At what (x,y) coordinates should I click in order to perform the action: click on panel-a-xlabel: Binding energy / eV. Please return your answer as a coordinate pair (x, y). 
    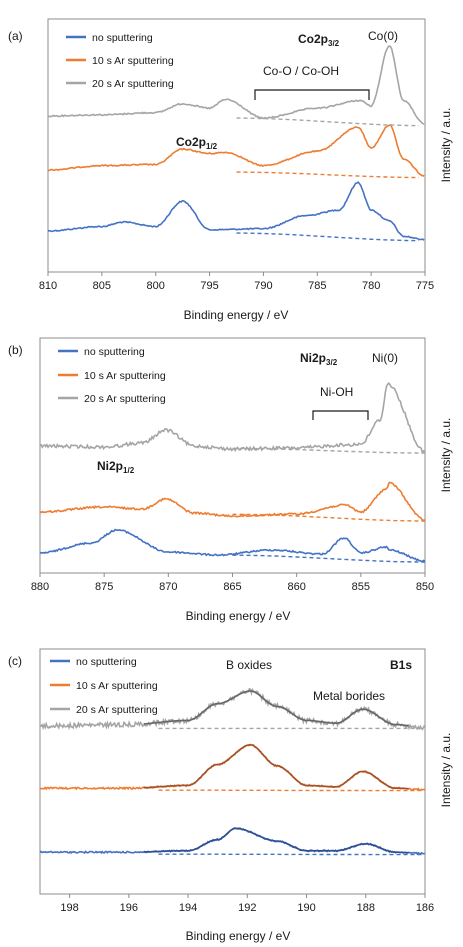
    Looking at the image, I should click on (236, 315).